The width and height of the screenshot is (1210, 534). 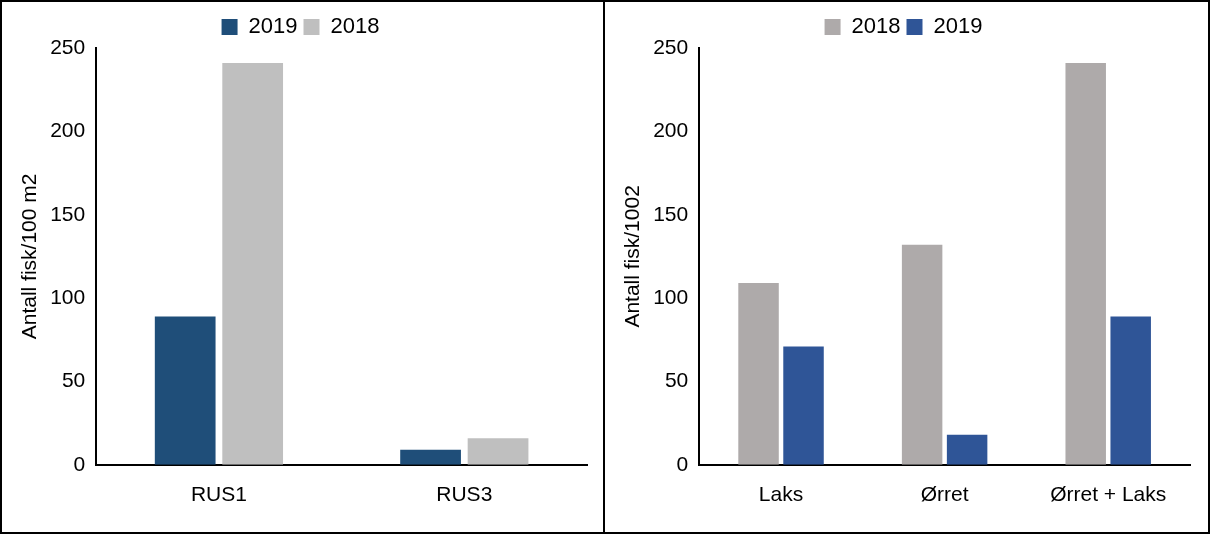 What do you see at coordinates (944, 494) in the screenshot?
I see `x-tick-label: Ørret` at bounding box center [944, 494].